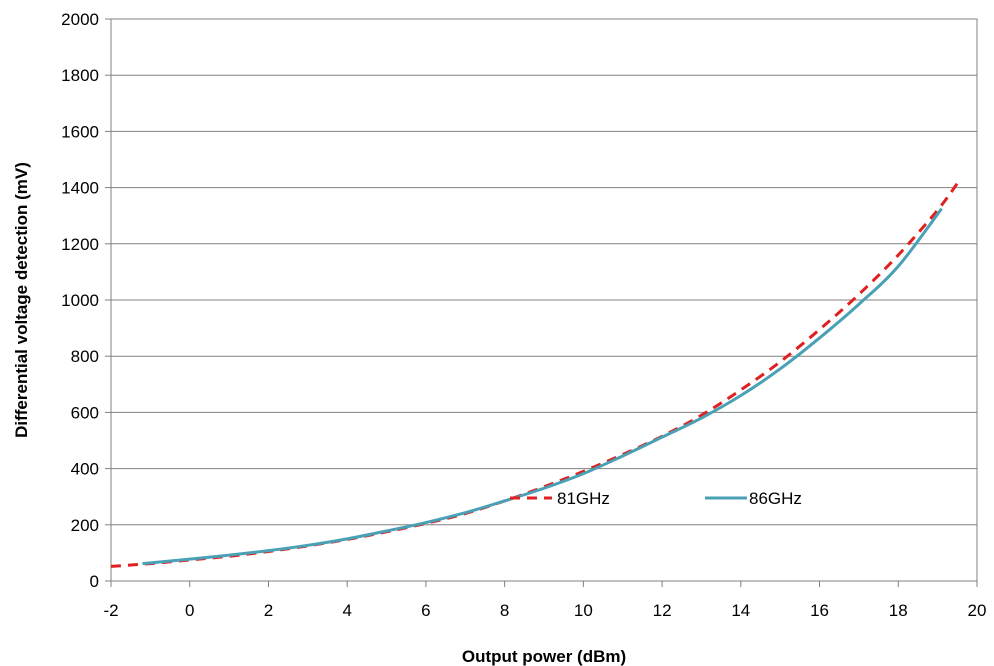 The height and width of the screenshot is (666, 994). What do you see at coordinates (189, 610) in the screenshot?
I see `x-tick-label: 0` at bounding box center [189, 610].